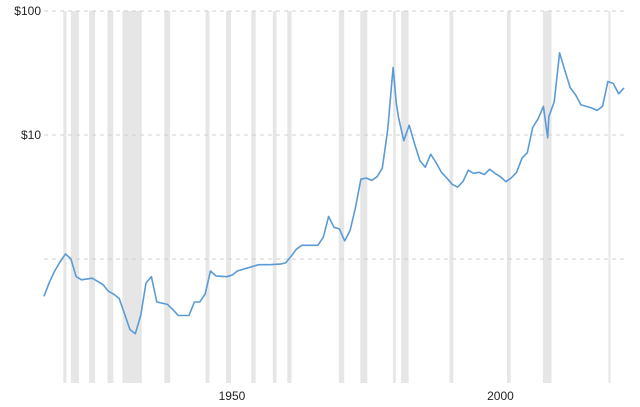  Describe the element at coordinates (31, 135) in the screenshot. I see `y-tick-label: $10` at that location.